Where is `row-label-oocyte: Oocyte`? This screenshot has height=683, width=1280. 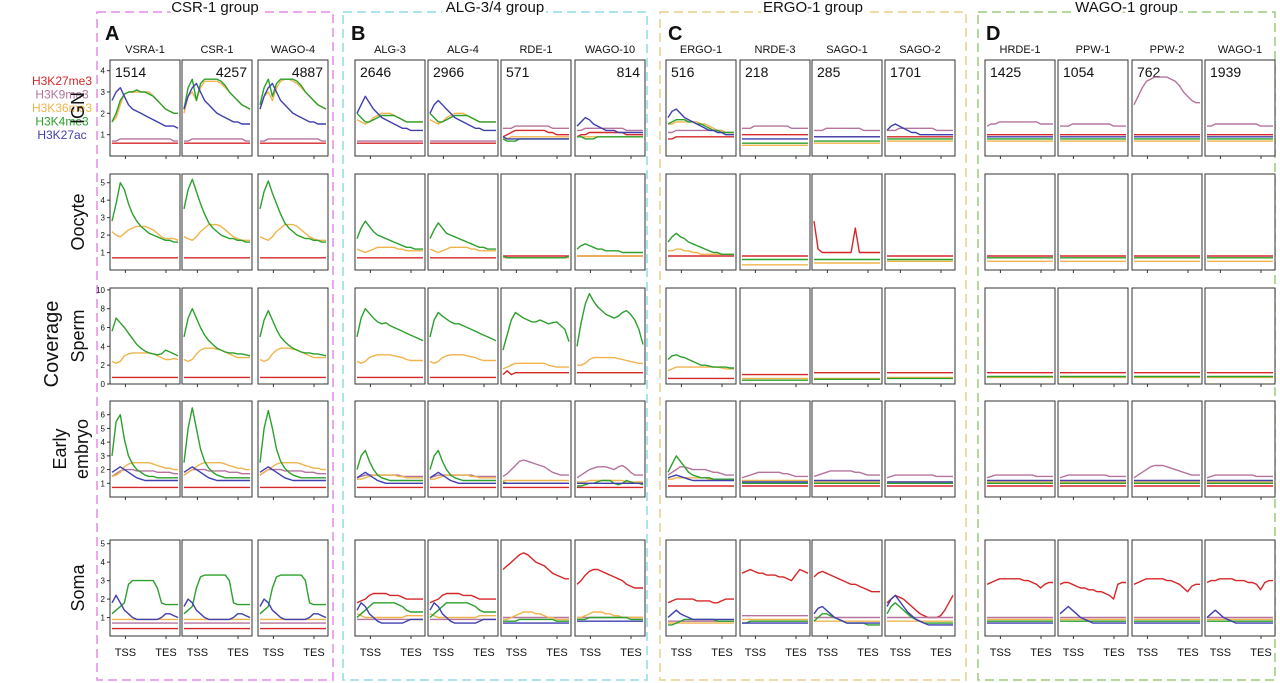 row-label-oocyte: Oocyte is located at coordinates (78, 221).